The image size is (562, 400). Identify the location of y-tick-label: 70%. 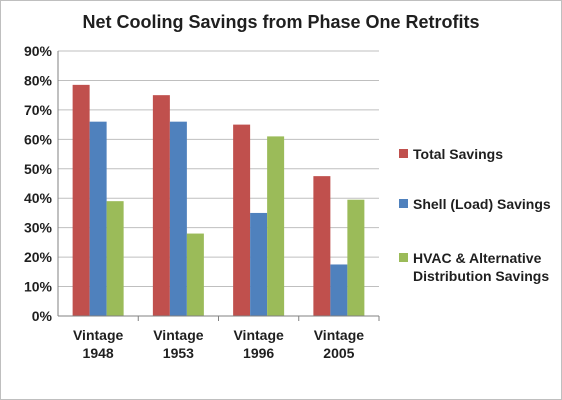
(38, 110).